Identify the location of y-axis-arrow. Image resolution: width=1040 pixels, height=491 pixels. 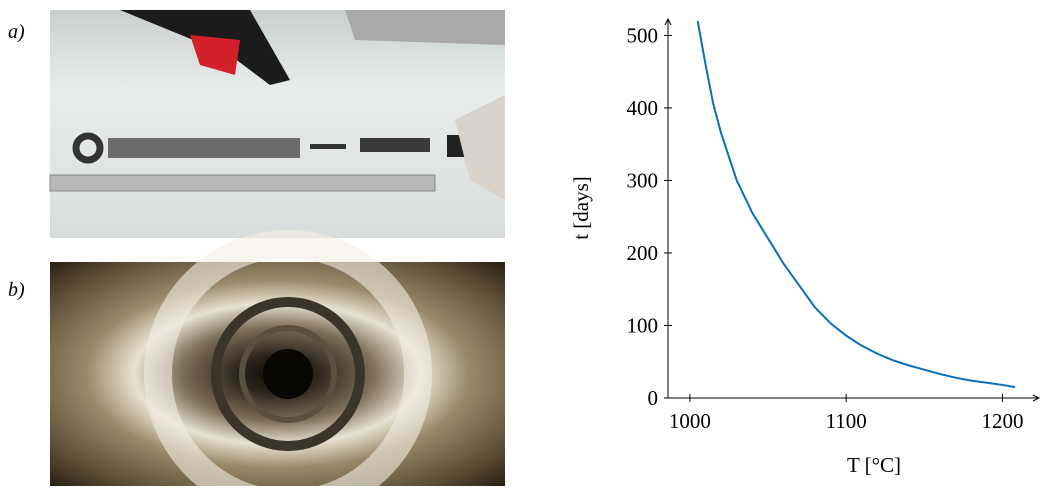
(668, 21).